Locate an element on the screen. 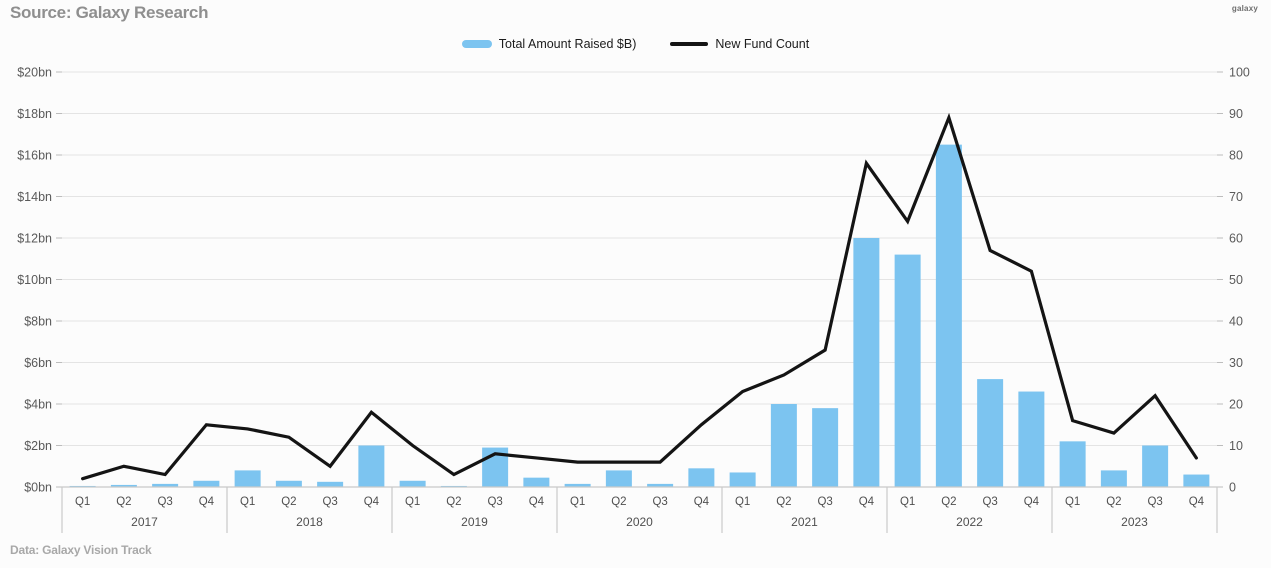 This screenshot has width=1271, height=568. right-axis-tick-label: 100 is located at coordinates (1239, 73).